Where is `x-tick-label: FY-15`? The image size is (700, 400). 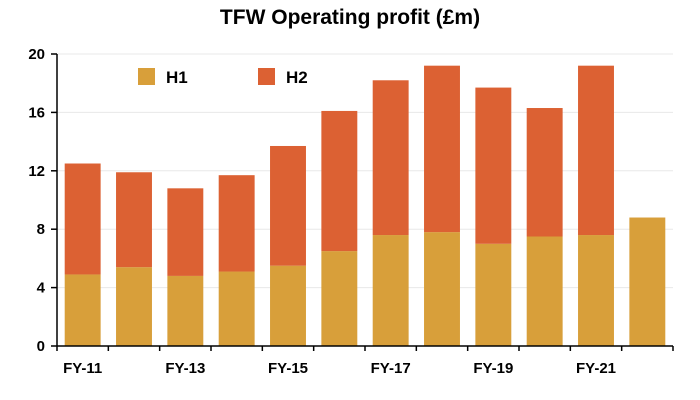
x-tick-label: FY-15 is located at coordinates (288, 368).